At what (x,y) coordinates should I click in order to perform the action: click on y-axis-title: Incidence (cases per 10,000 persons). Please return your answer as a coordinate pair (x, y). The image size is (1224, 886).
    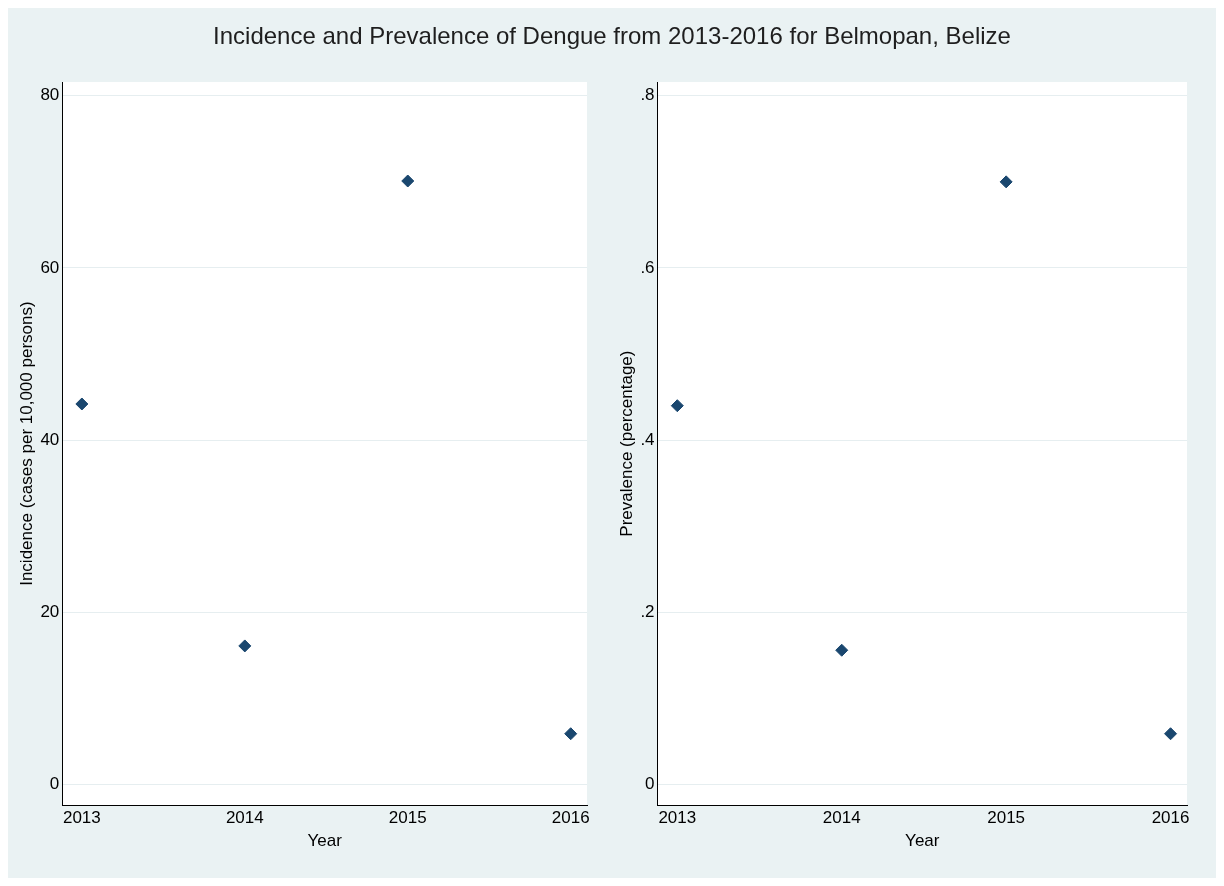
    Looking at the image, I should click on (26, 443).